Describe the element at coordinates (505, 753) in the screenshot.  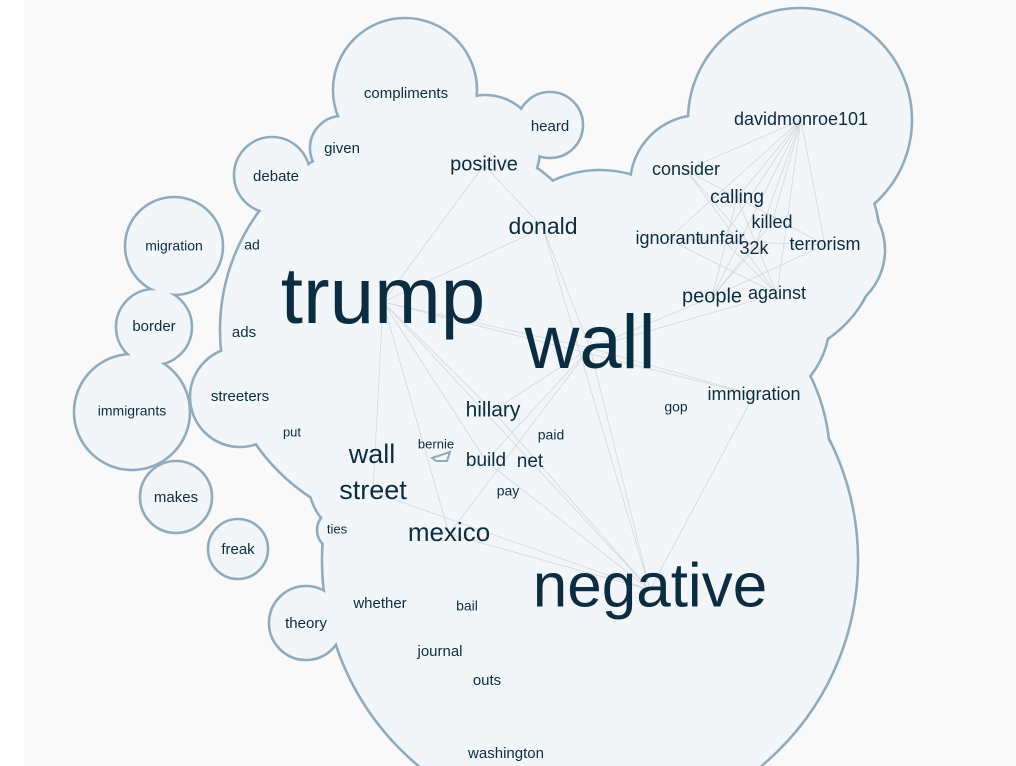
I see `word-label-washington: washington` at that location.